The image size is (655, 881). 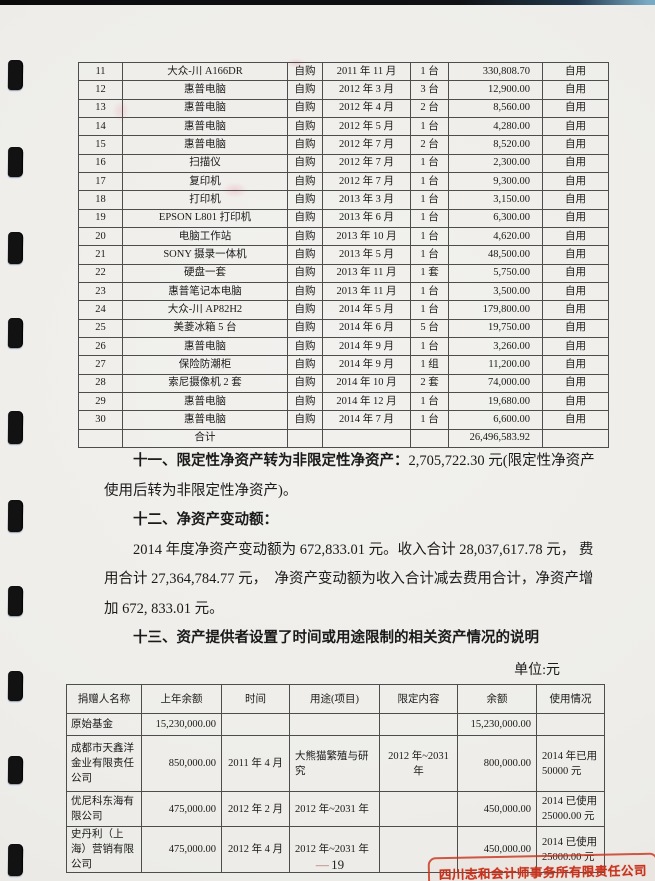 I want to click on asset-cell-name: 扫描仪, so click(x=205, y=163).